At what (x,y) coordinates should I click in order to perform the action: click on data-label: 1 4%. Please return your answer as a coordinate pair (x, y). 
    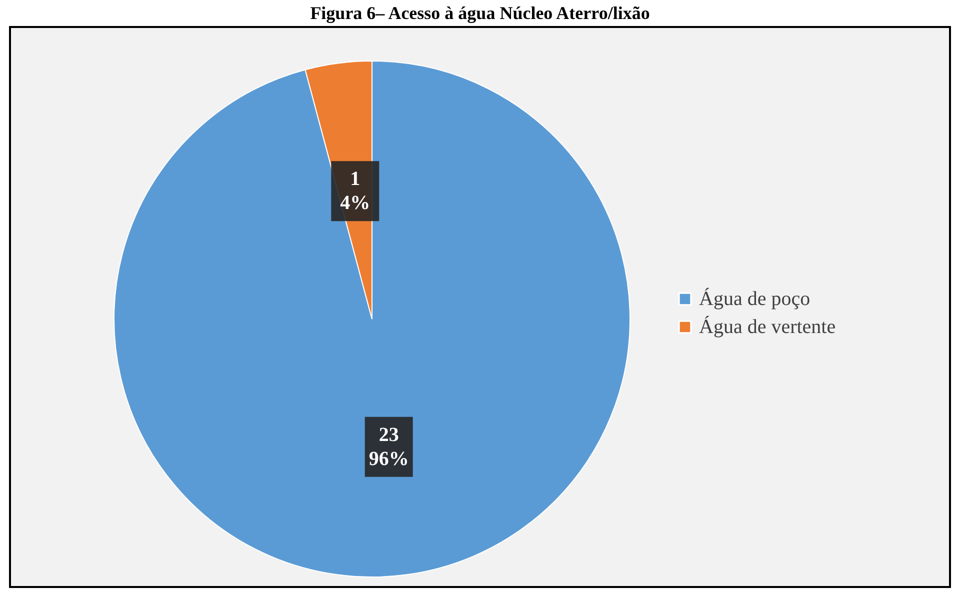
    Looking at the image, I should click on (355, 191).